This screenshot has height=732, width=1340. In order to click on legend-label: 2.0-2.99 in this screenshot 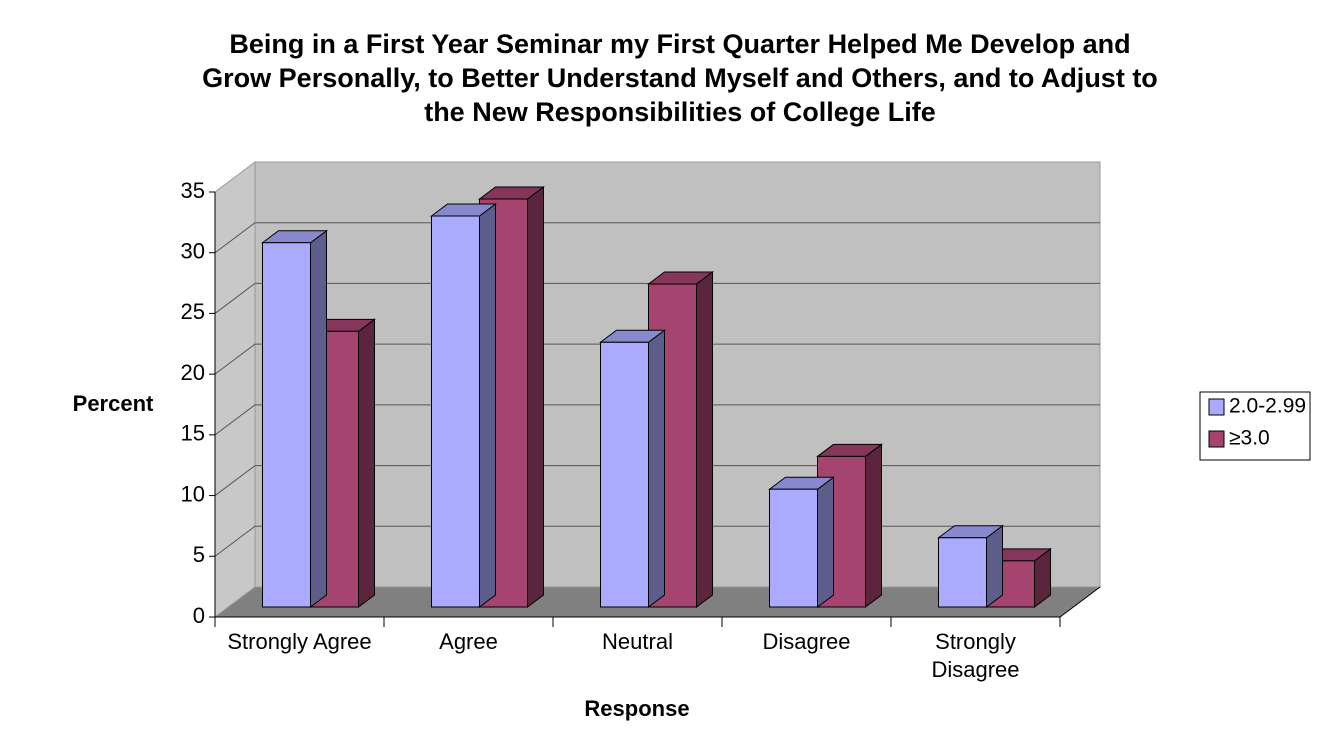, I will do `click(1267, 406)`.